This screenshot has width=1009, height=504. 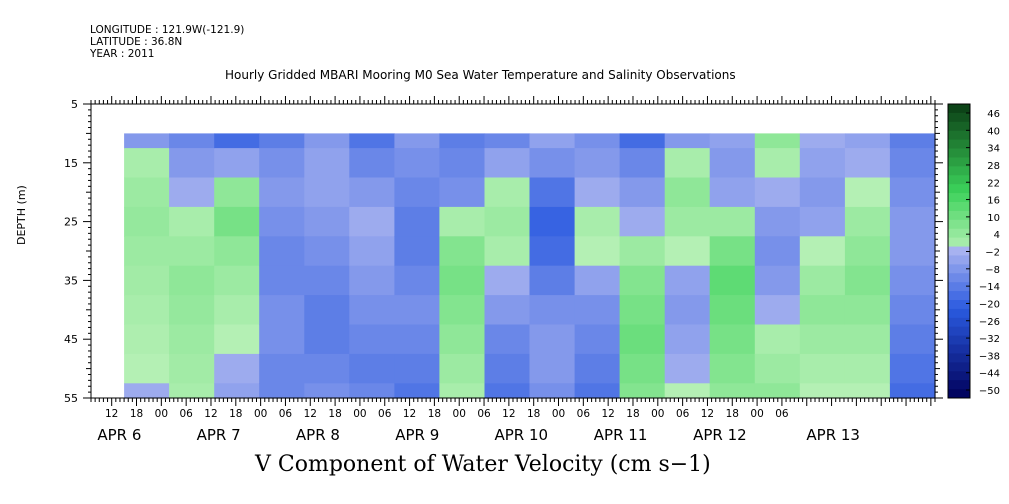 I want to click on colorbar-label: 22, so click(x=993, y=183).